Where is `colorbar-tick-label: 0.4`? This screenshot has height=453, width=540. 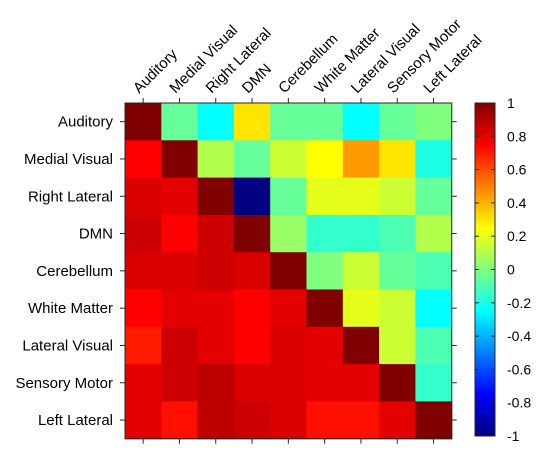 colorbar-tick-label: 0.4 is located at coordinates (517, 203).